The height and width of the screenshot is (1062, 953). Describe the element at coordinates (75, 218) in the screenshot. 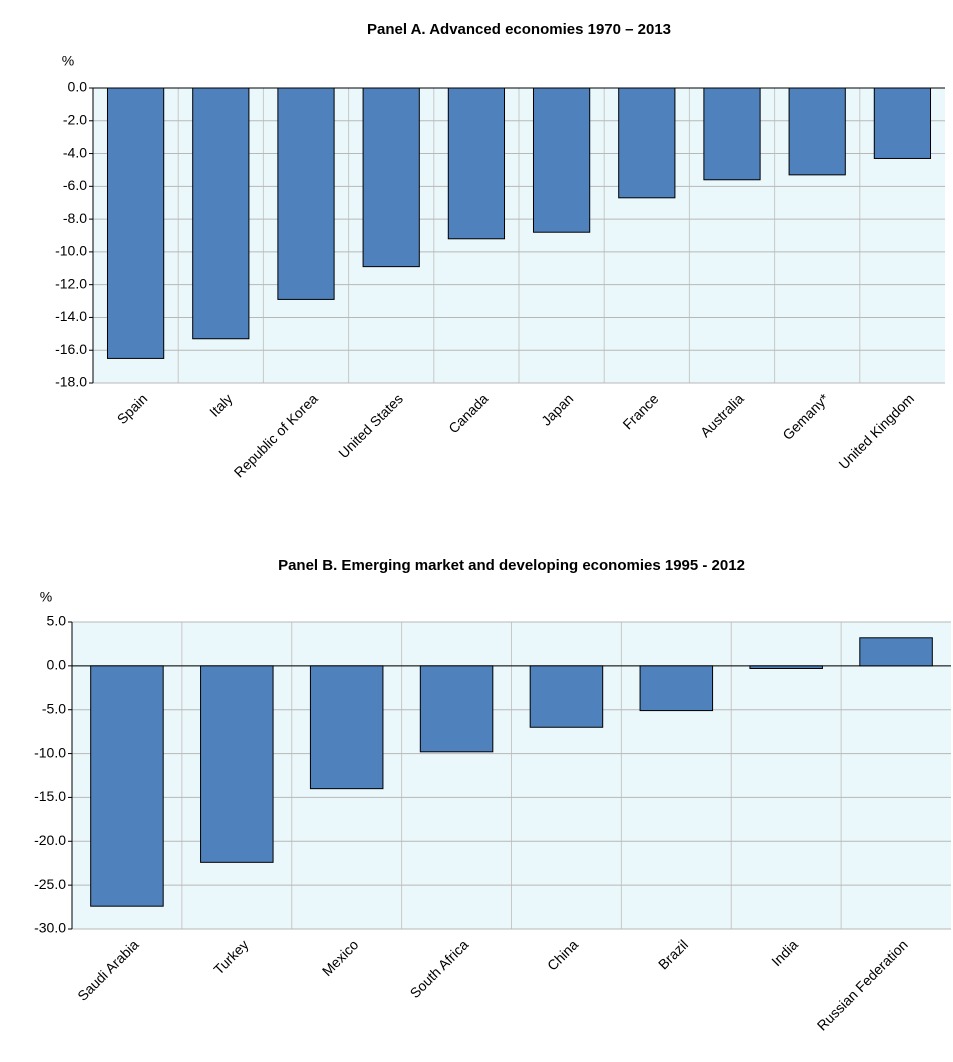

I see `y-tick-label: -8.0` at that location.